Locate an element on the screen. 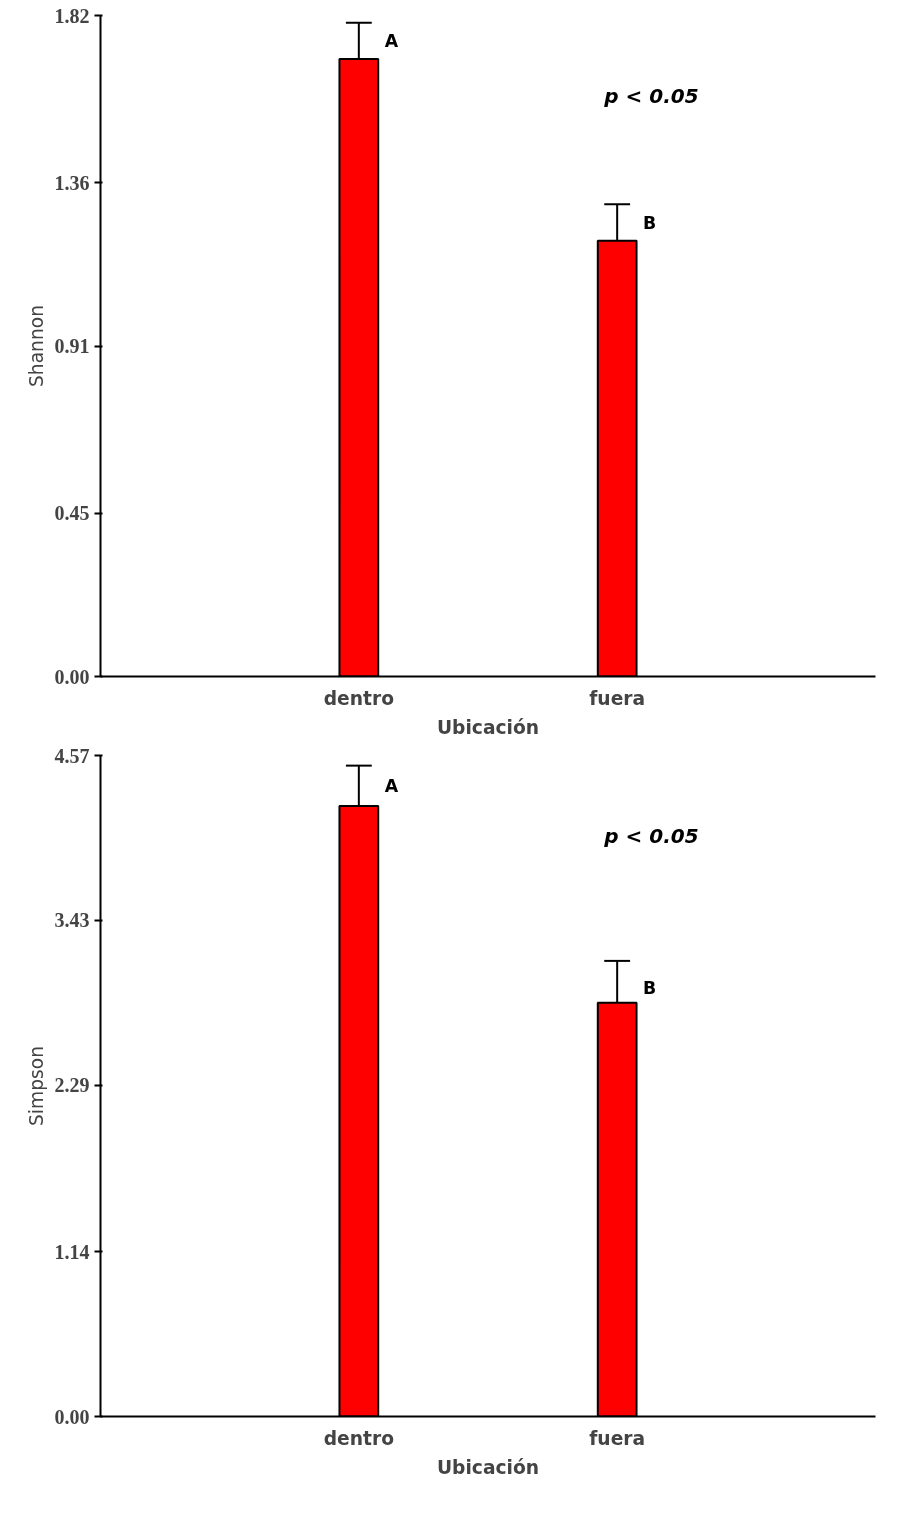 Image resolution: width=902 pixels, height=1525 pixels. y-axis-title: Simpson is located at coordinates (36, 1086).